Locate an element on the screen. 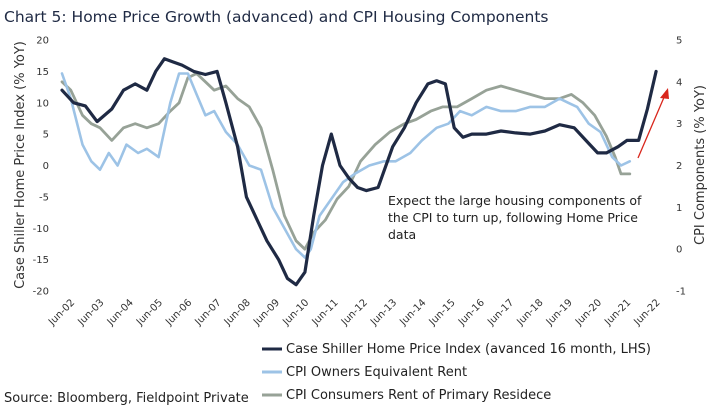 This screenshot has width=715, height=411. right-tick-label: 3 is located at coordinates (679, 124).